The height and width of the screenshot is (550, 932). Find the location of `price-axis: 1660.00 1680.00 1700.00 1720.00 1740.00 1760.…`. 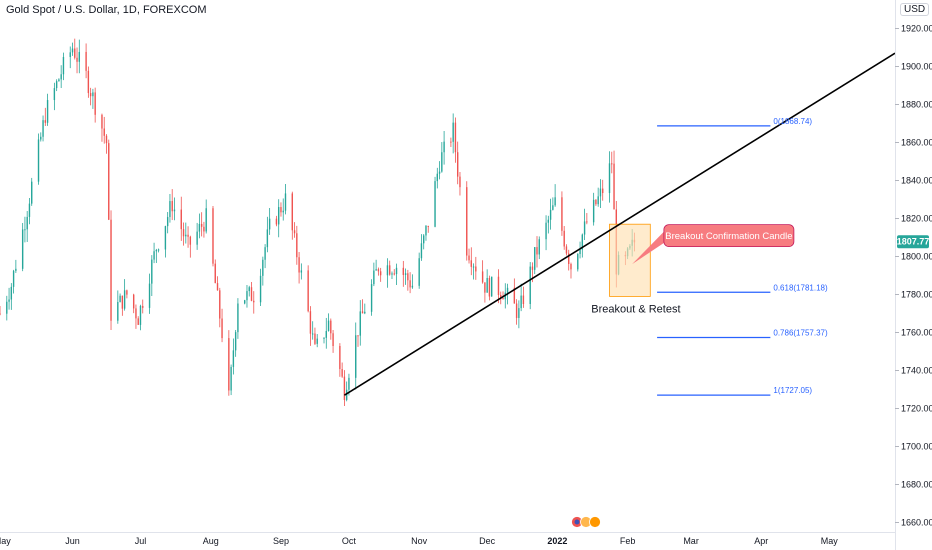

price-axis: 1660.00 1680.00 1700.00 1720.00 1740.00 1760.… is located at coordinates (913, 276).